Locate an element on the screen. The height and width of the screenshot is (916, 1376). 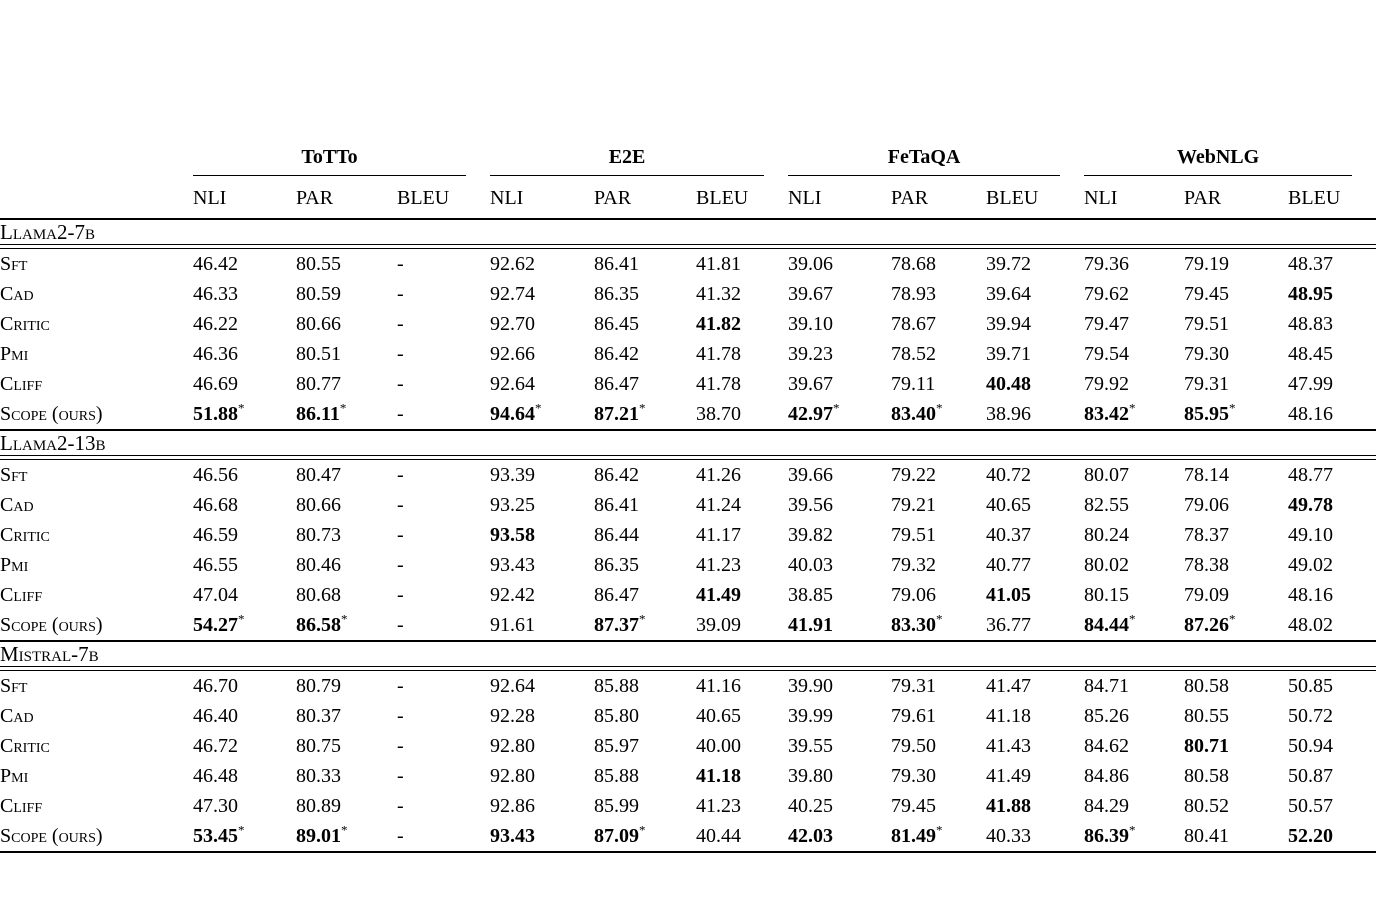
value-text: 39.09 is located at coordinates (719, 624).